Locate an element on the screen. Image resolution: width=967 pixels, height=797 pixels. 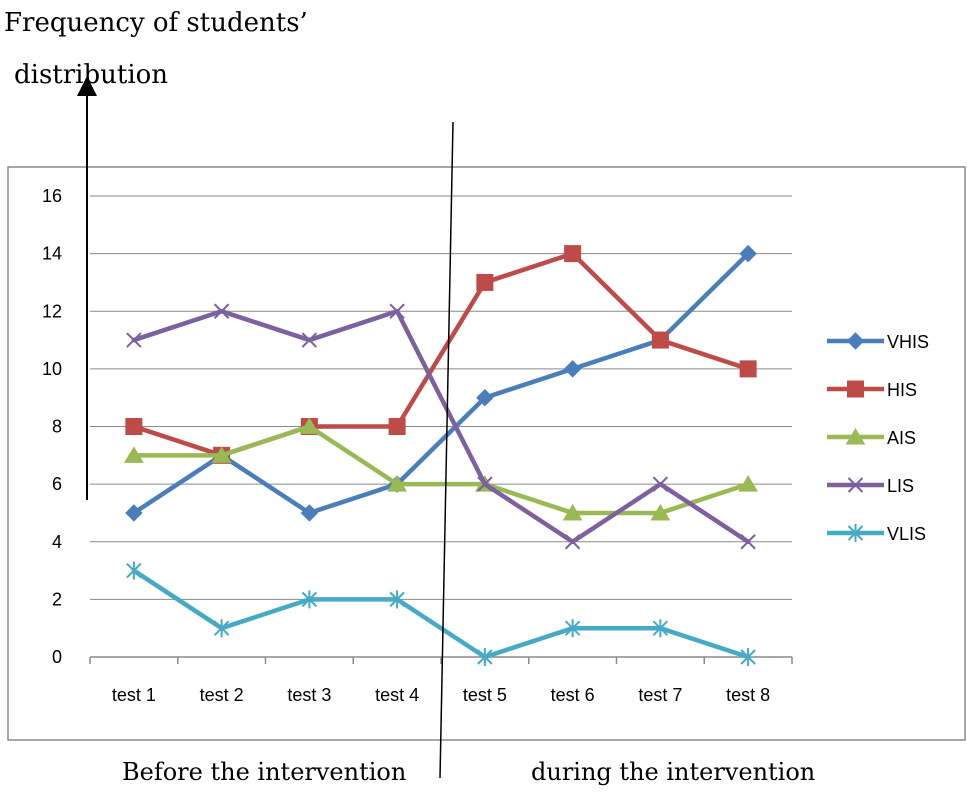
legend-label-ais: AIS is located at coordinates (901, 438).